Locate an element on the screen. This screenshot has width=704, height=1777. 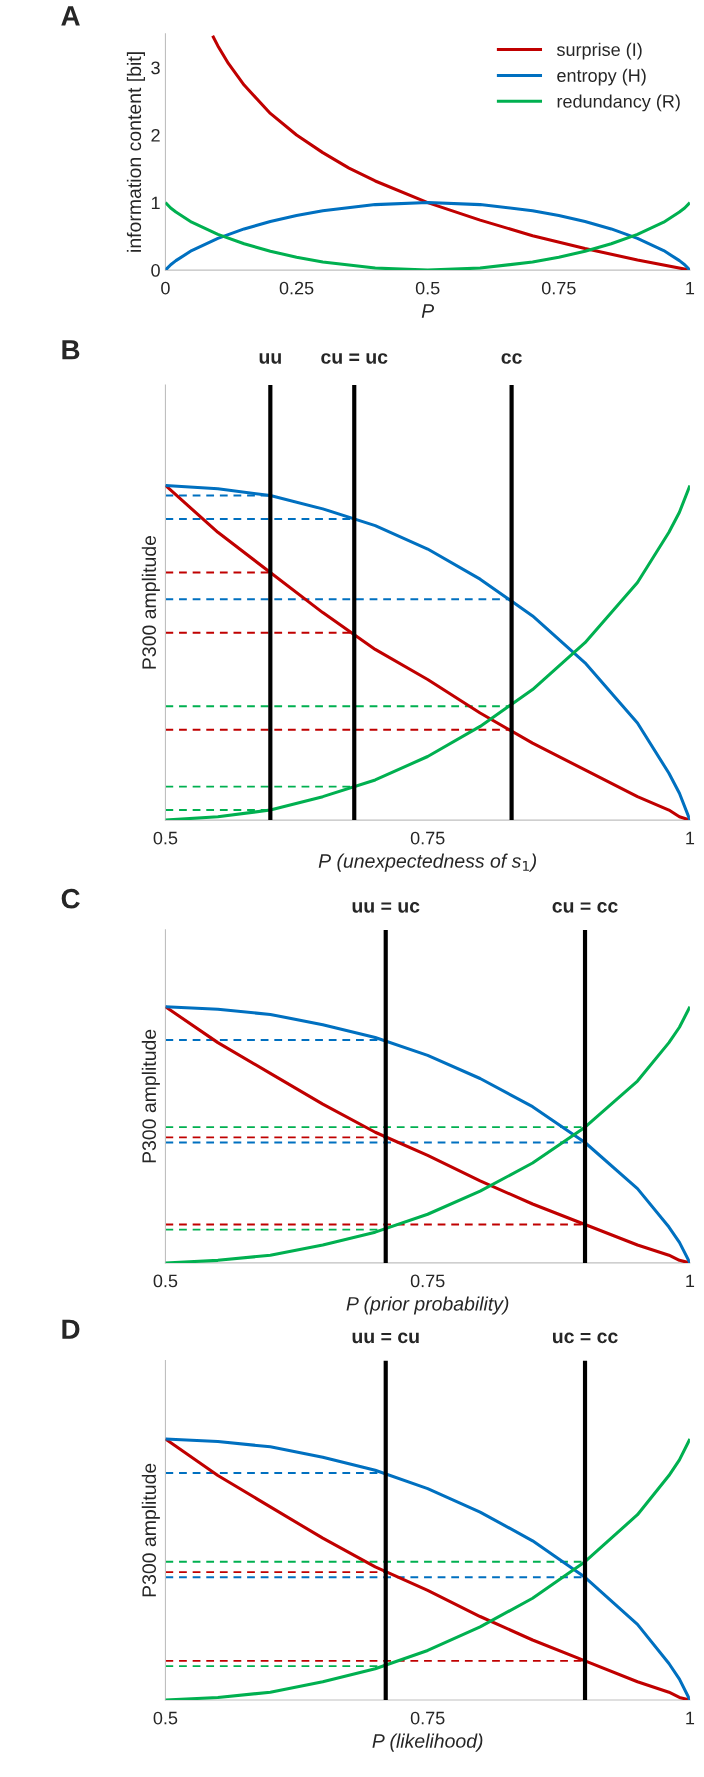
x-axis-title: P is located at coordinates (428, 311).